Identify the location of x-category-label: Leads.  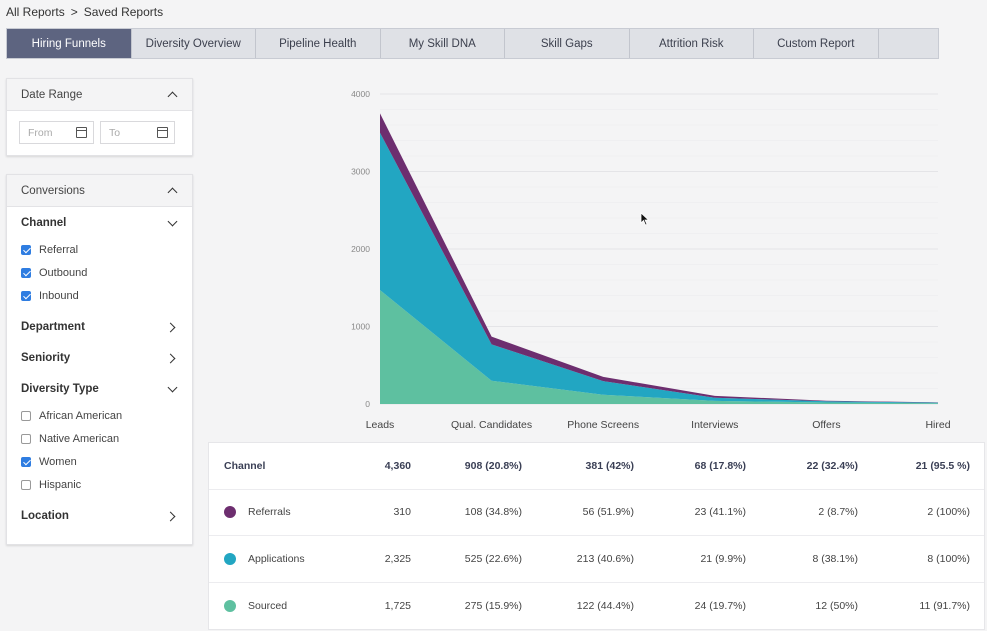
(380, 425).